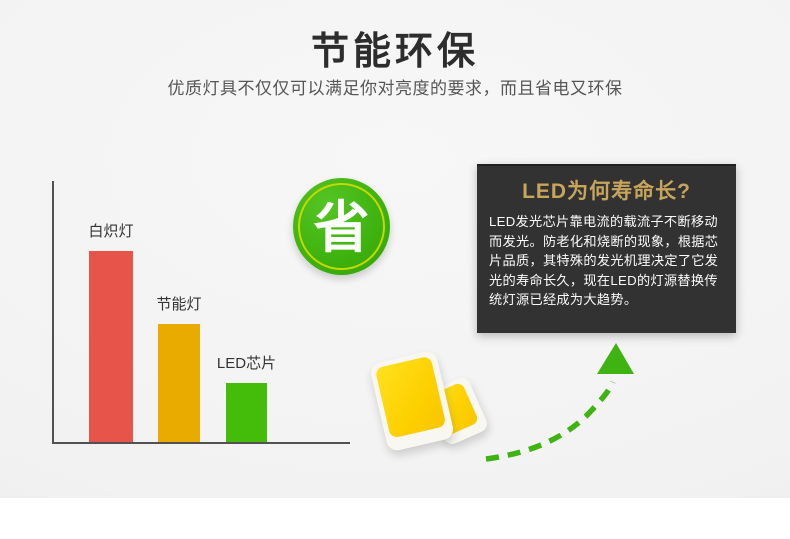  I want to click on chart-x-axis, so click(201, 443).